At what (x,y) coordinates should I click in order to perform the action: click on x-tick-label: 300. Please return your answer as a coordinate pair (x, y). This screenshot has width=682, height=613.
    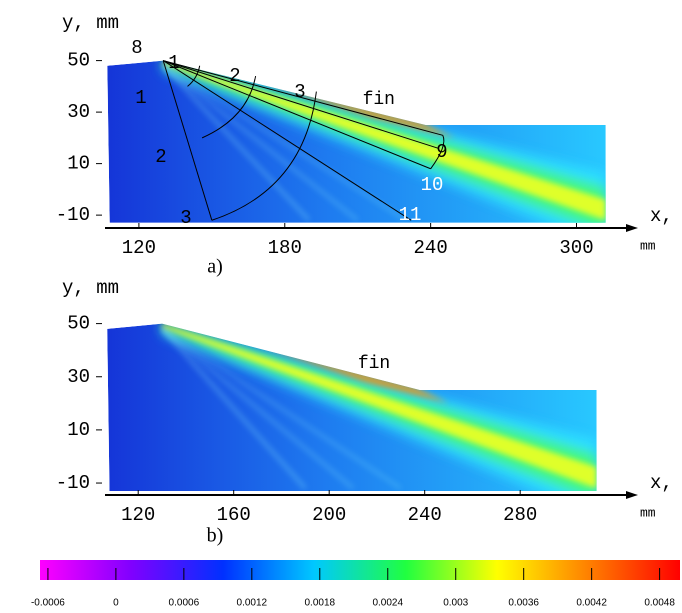
    Looking at the image, I should click on (576, 248).